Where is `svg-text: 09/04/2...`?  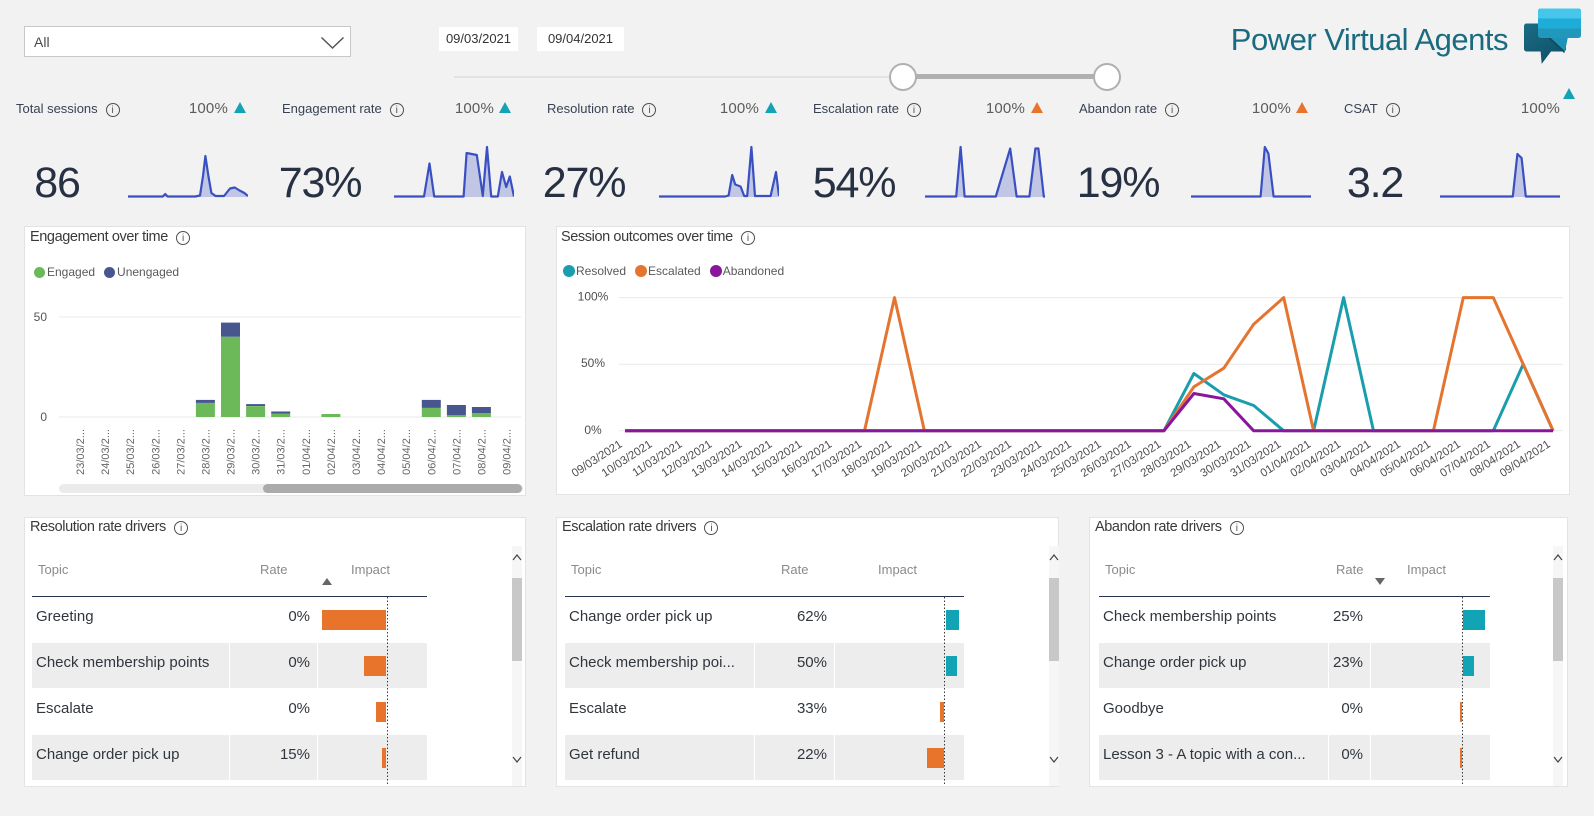 svg-text: 09/04/2... is located at coordinates (508, 452).